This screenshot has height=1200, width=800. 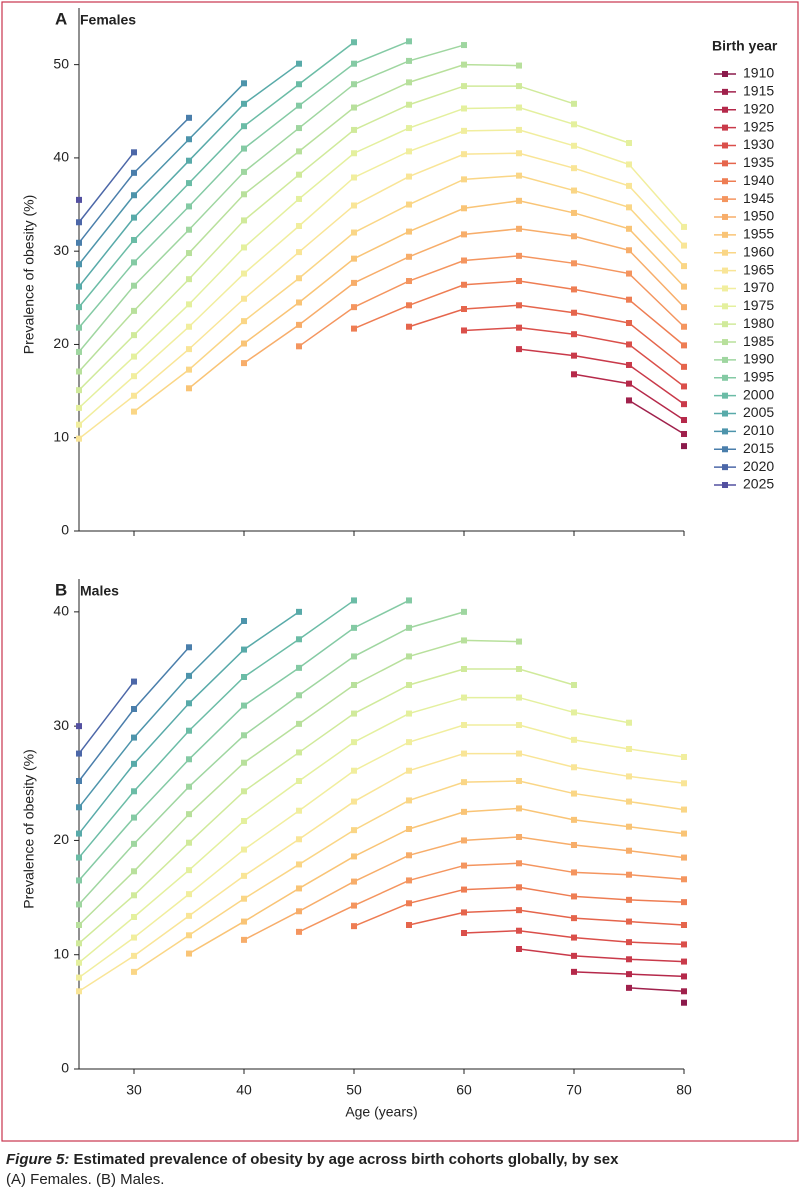 What do you see at coordinates (244, 1090) in the screenshot?
I see `x-tick-label: 40` at bounding box center [244, 1090].